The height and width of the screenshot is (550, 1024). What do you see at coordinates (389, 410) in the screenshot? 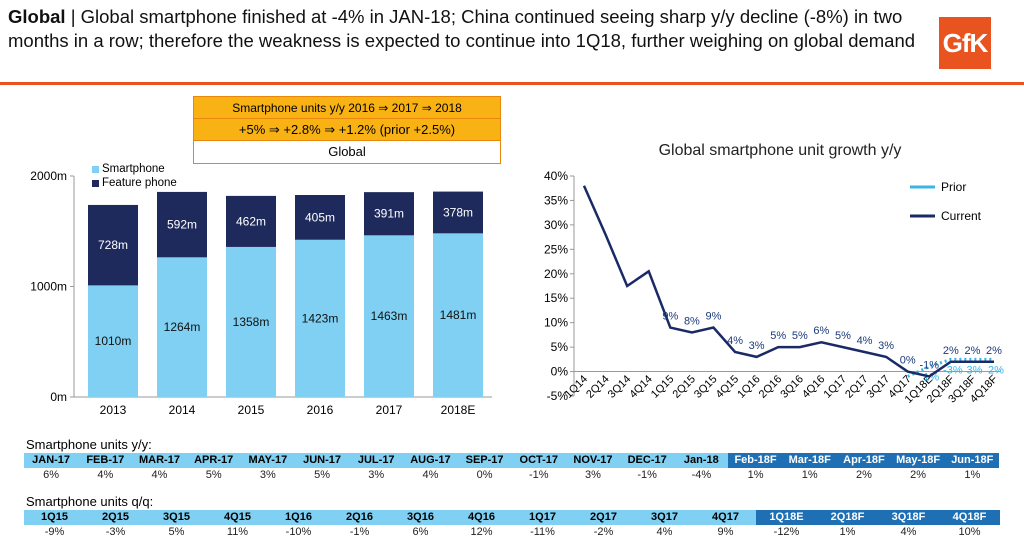
I see `x-tick-label: 2017` at bounding box center [389, 410].